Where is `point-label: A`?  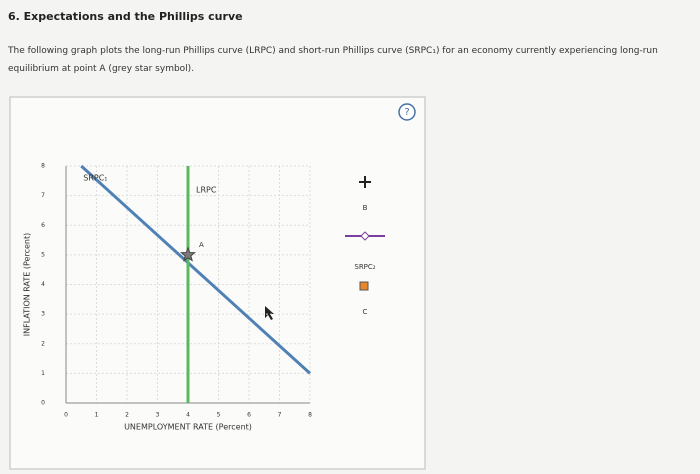 point-label: A is located at coordinates (201, 245).